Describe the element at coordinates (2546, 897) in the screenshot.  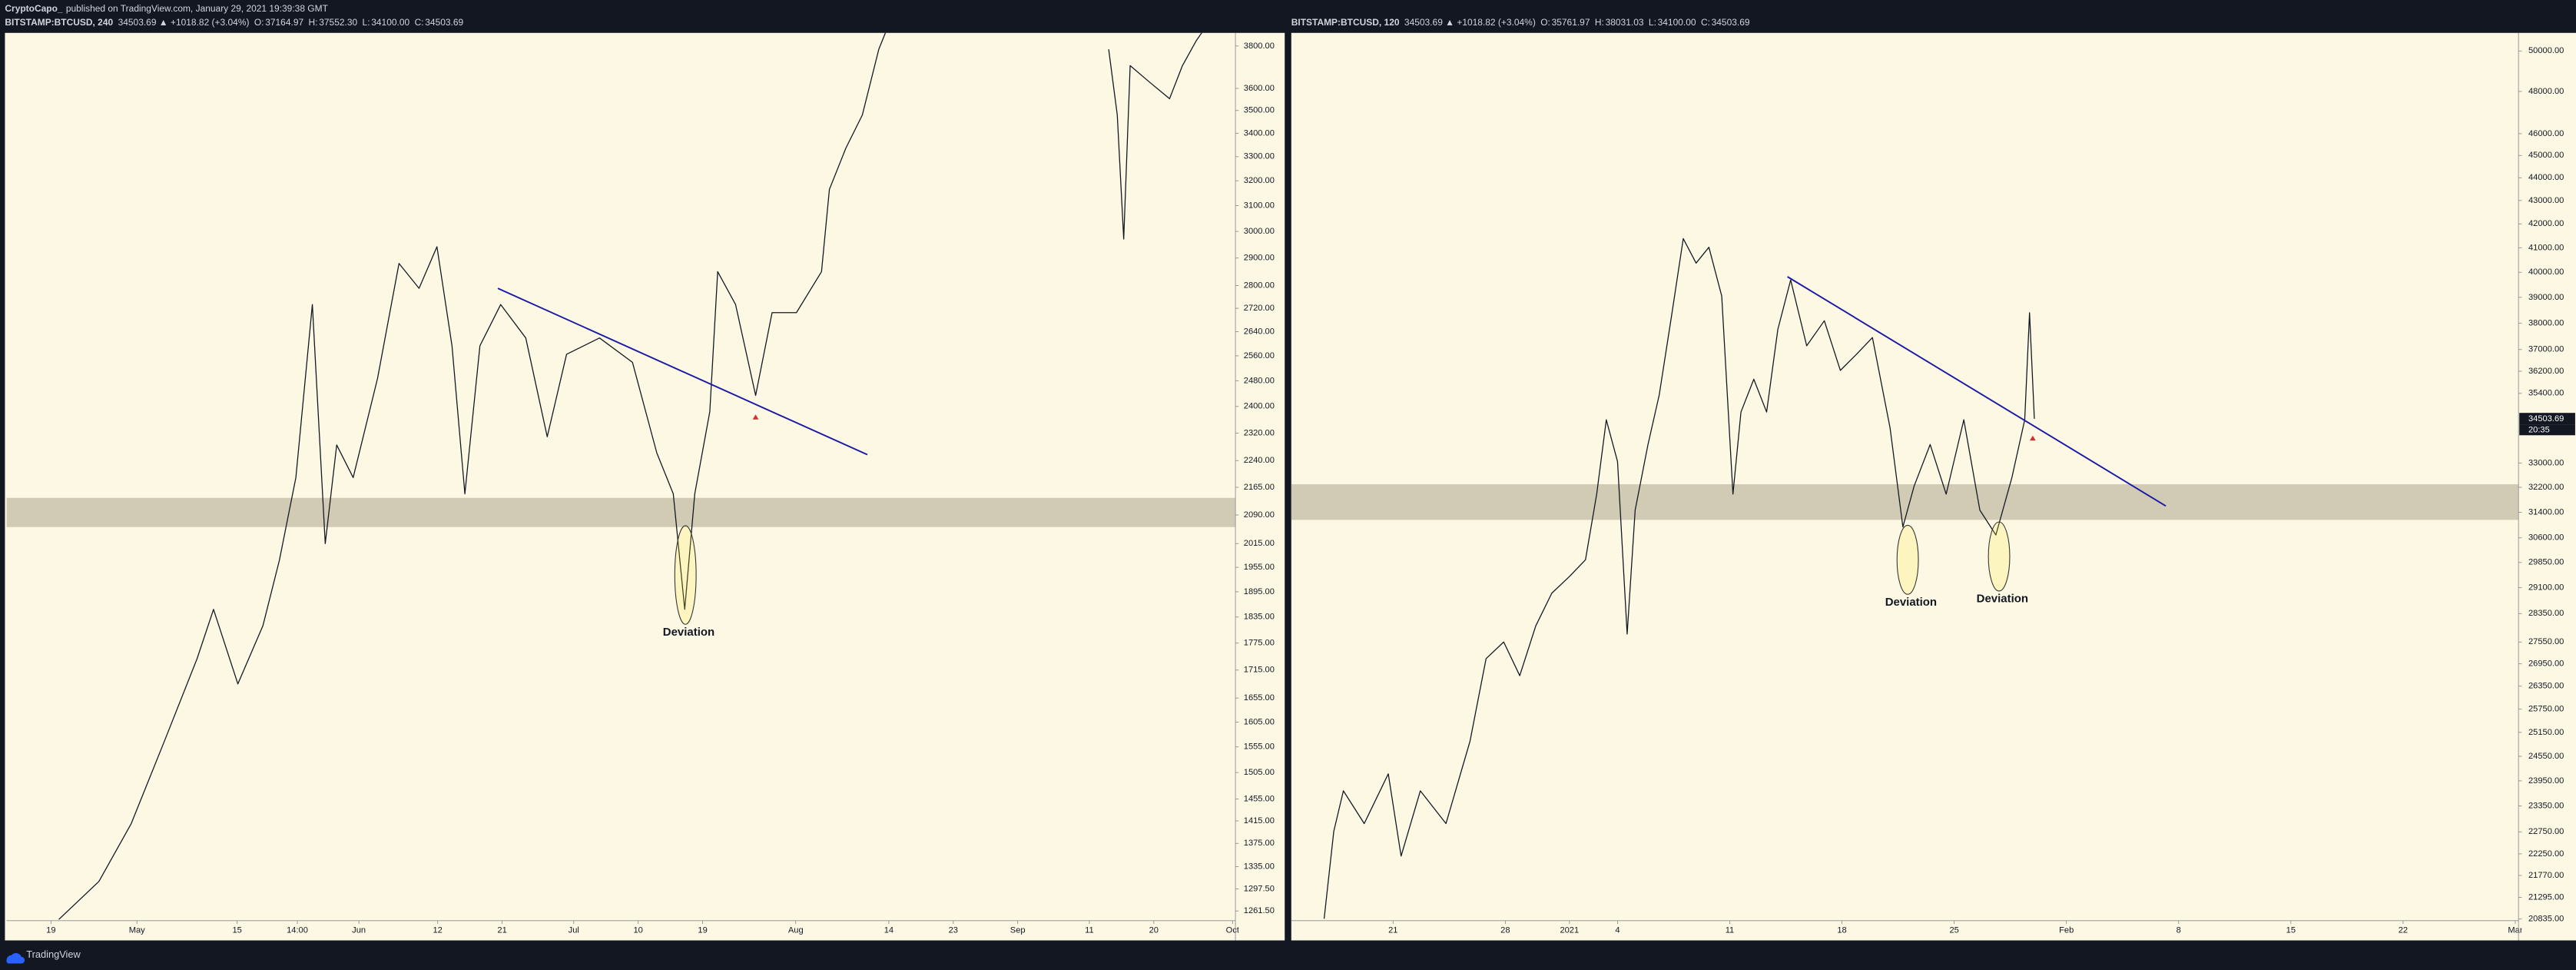
I see `y-tick-label: 21295.00` at that location.